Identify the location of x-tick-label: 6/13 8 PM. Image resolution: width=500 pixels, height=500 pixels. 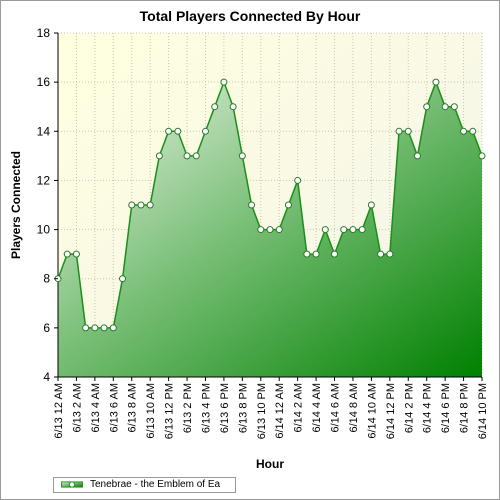
(243, 408).